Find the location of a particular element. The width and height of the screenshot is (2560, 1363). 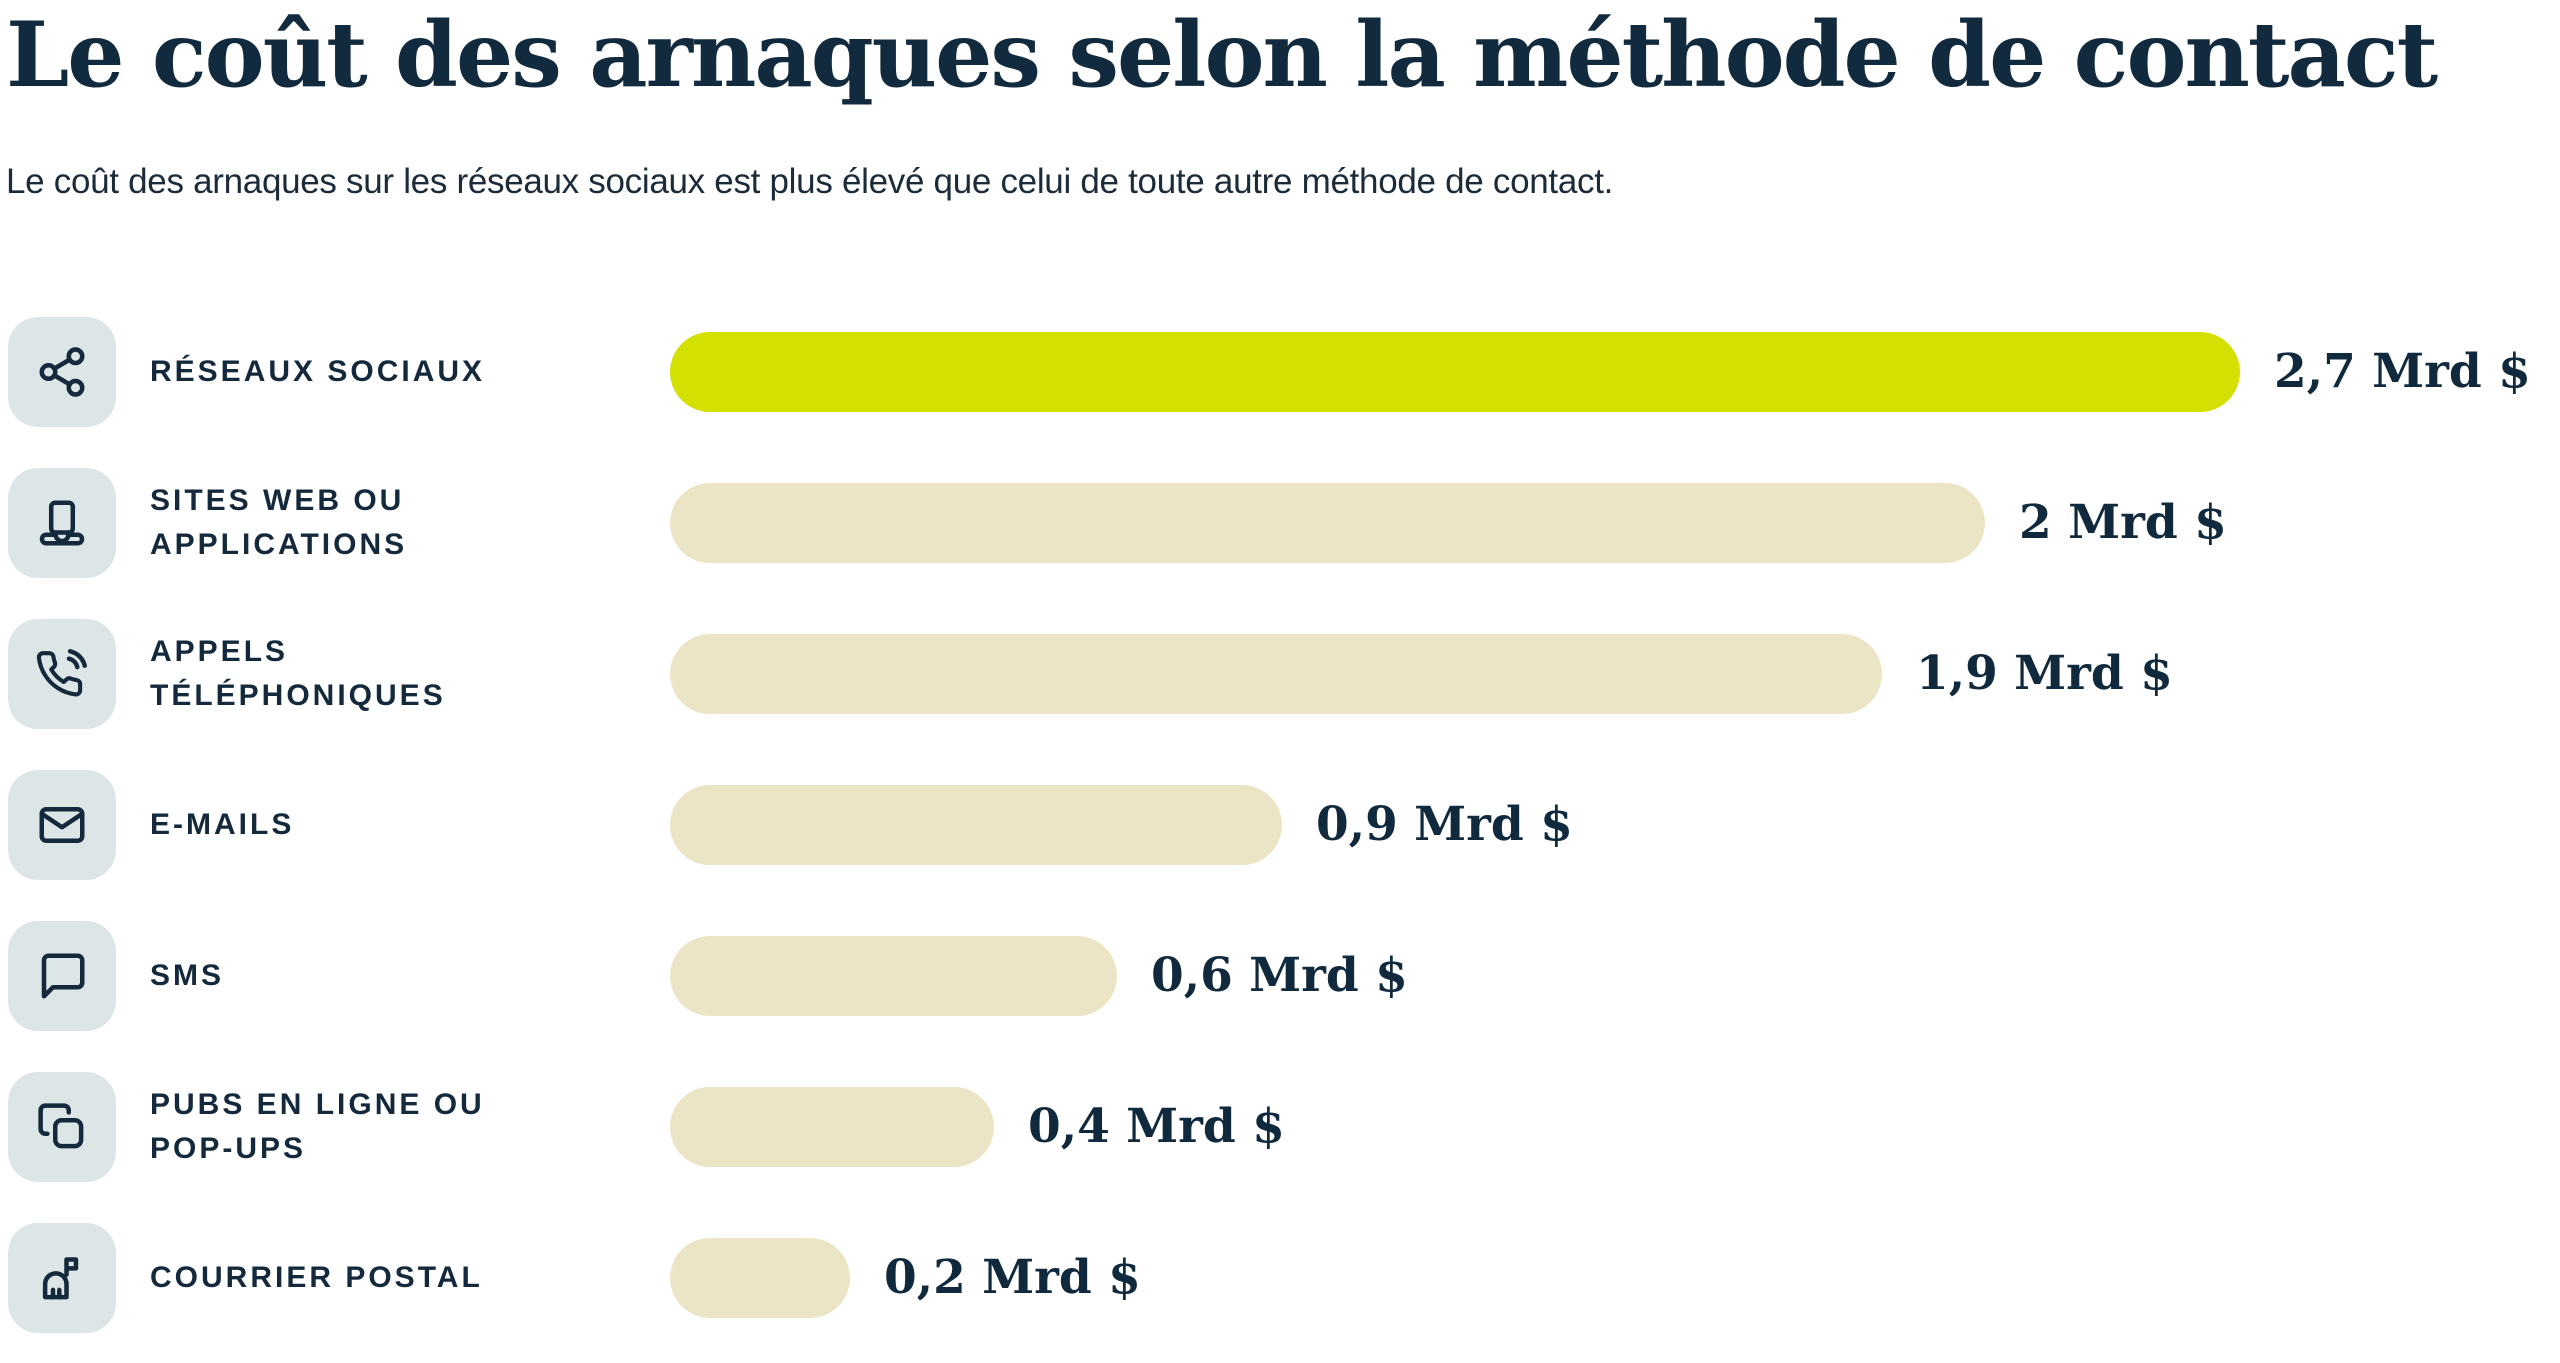

bar-appels is located at coordinates (1276, 673).